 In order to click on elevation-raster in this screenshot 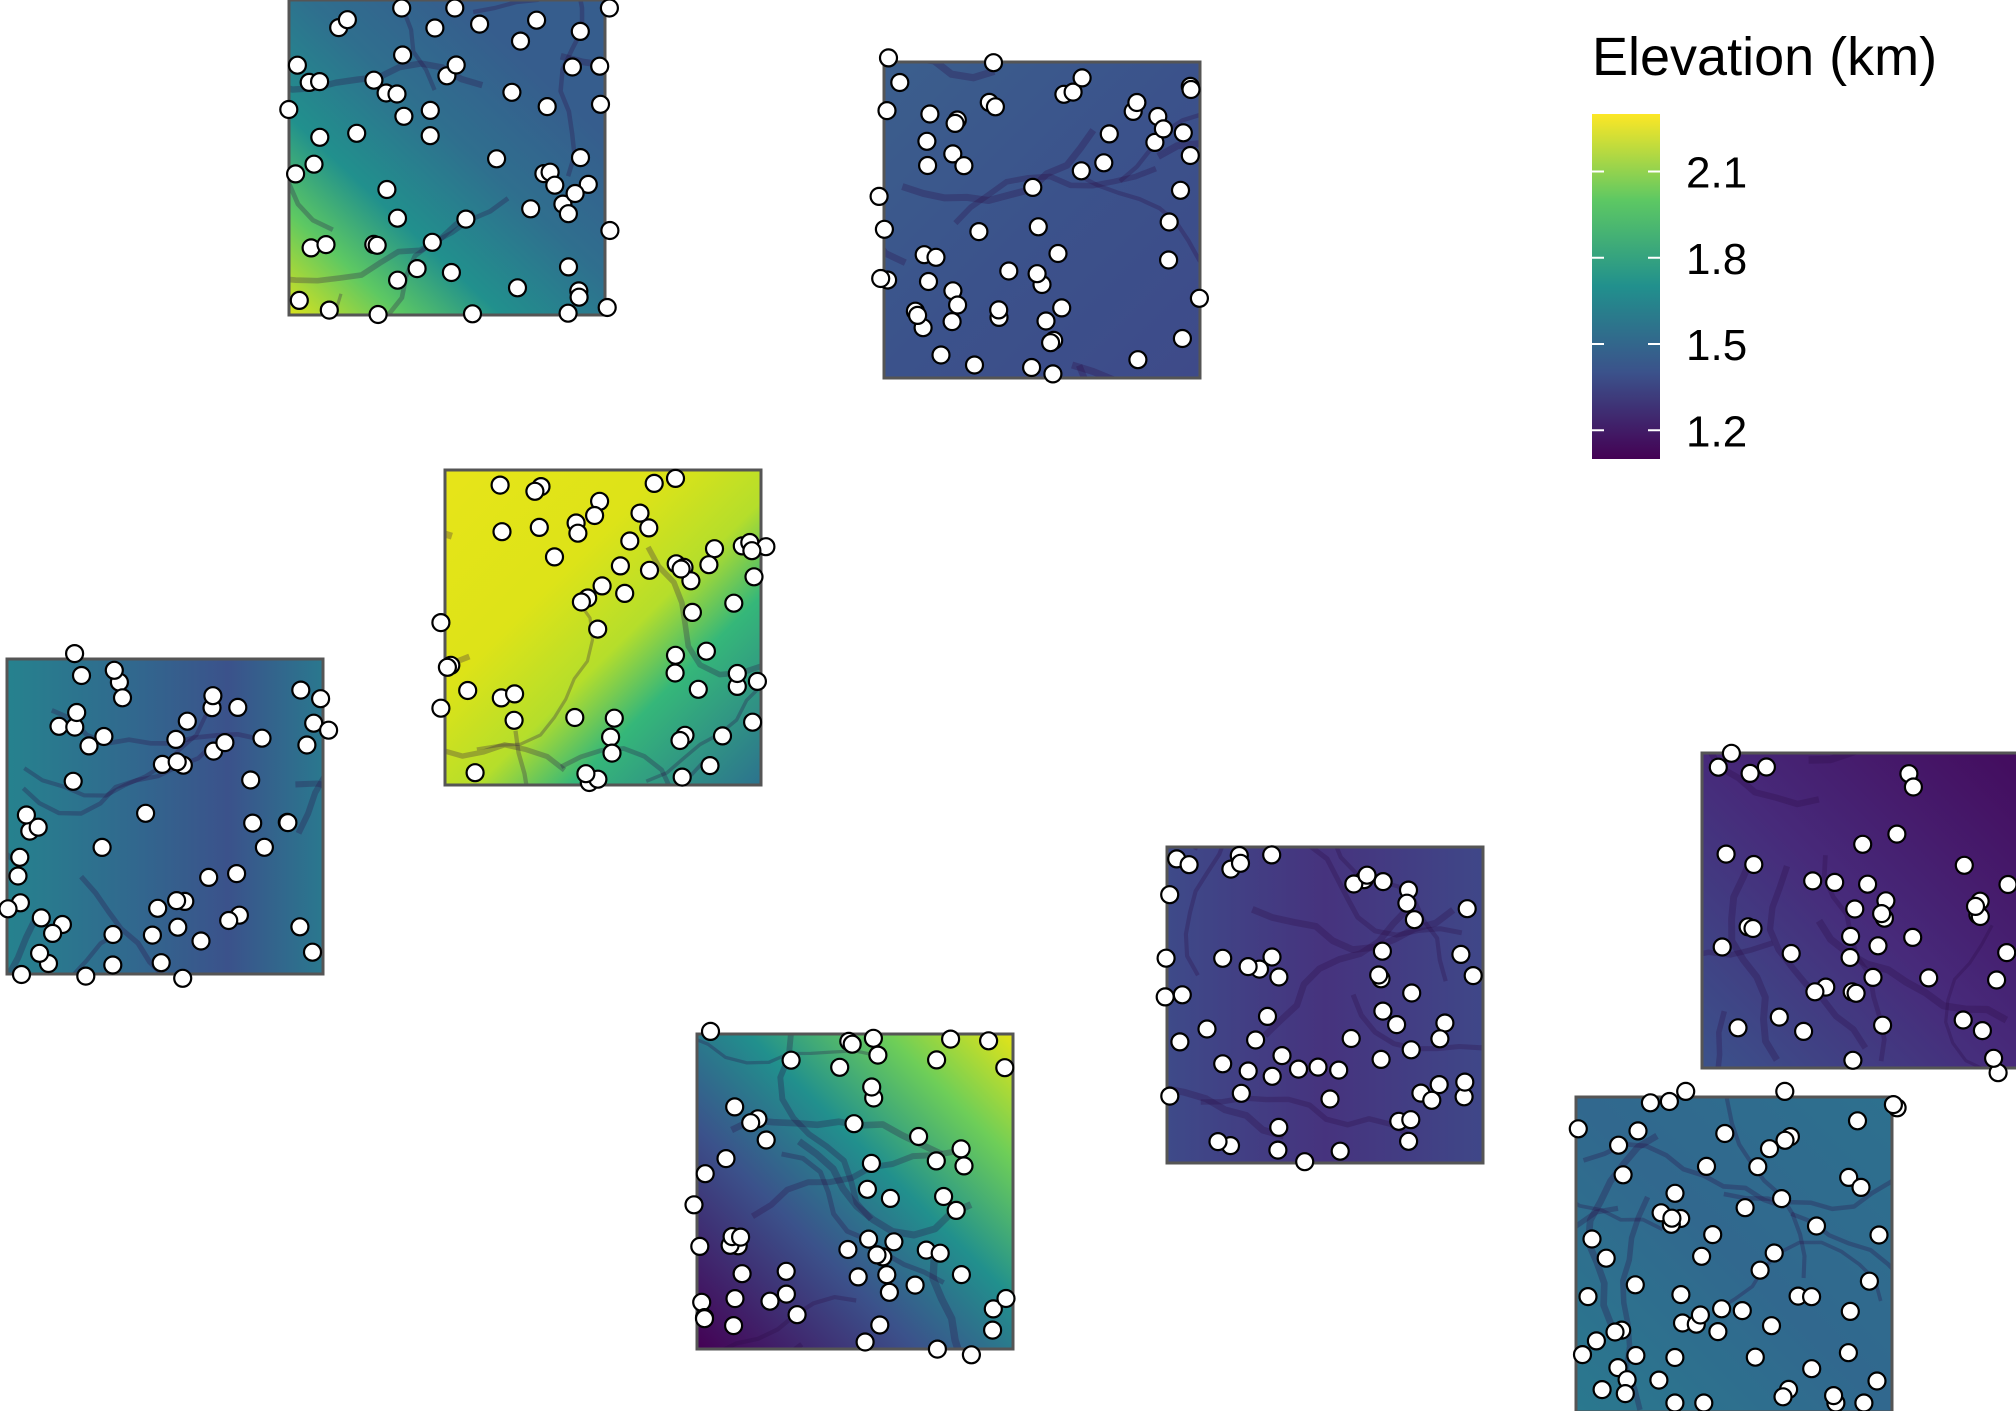, I will do `click(855, 1191)`.